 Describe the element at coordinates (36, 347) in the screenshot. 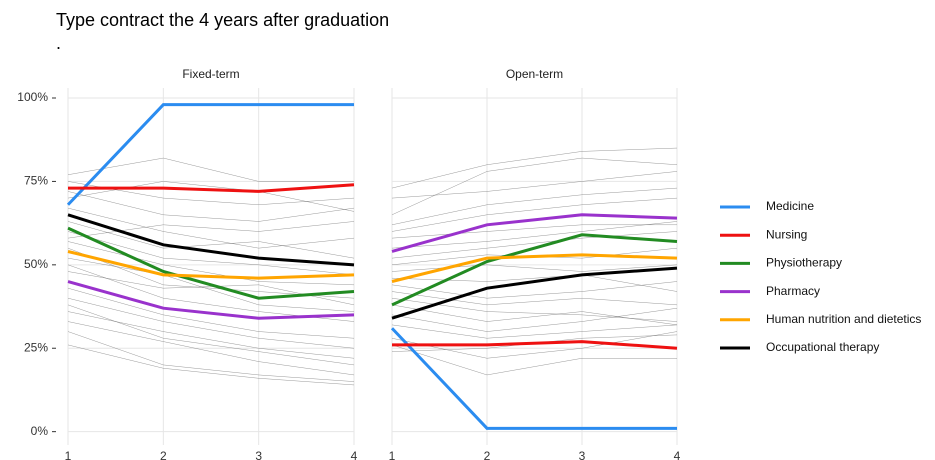

I see `y-tick-label: 25%` at that location.